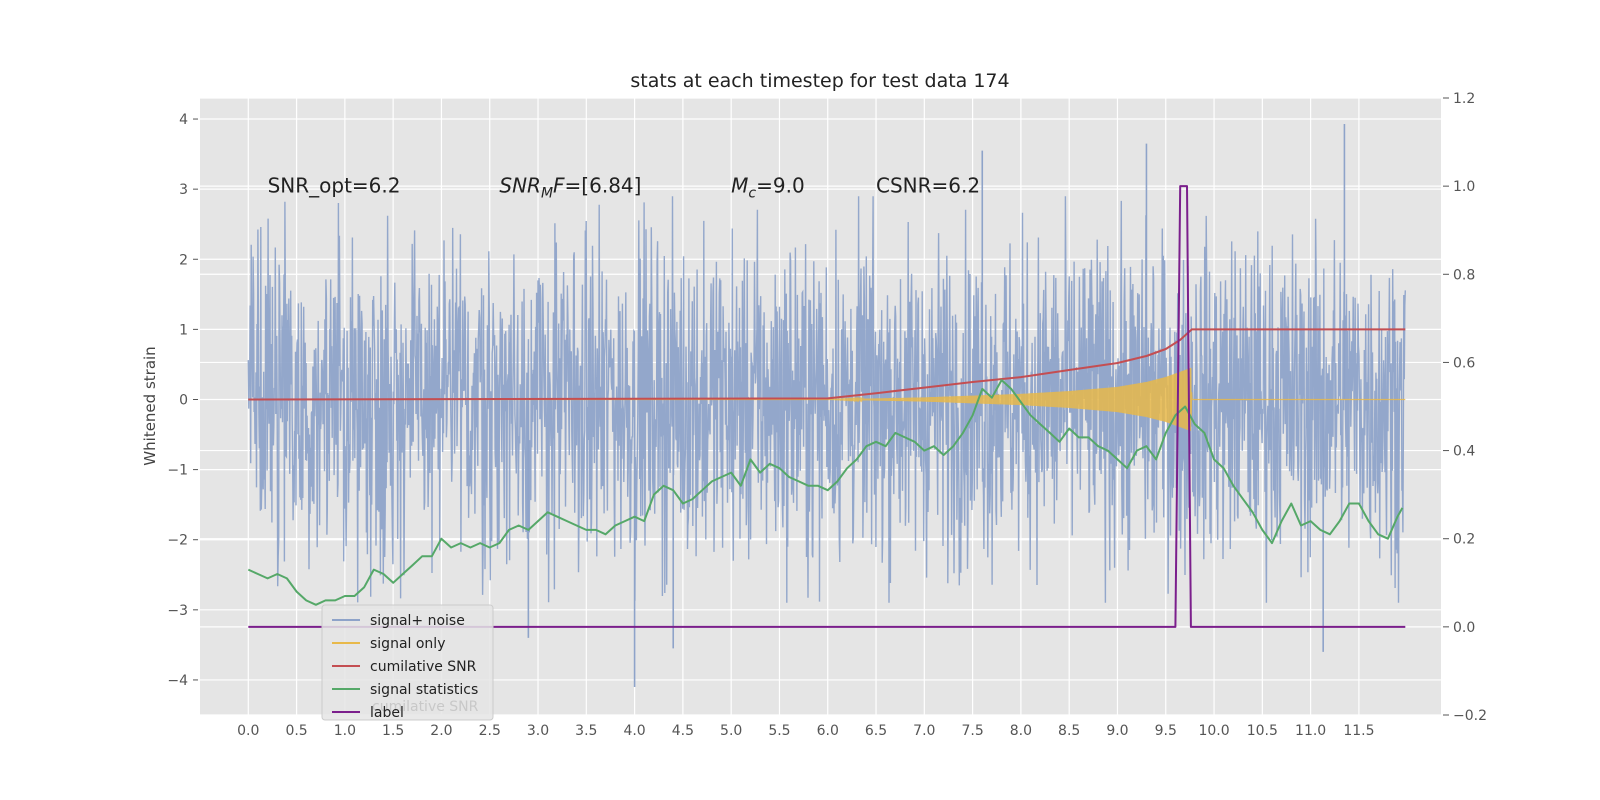 Image resolution: width=1600 pixels, height=800 pixels. Describe the element at coordinates (441, 731) in the screenshot. I see `x-tick-label: 2.0` at that location.